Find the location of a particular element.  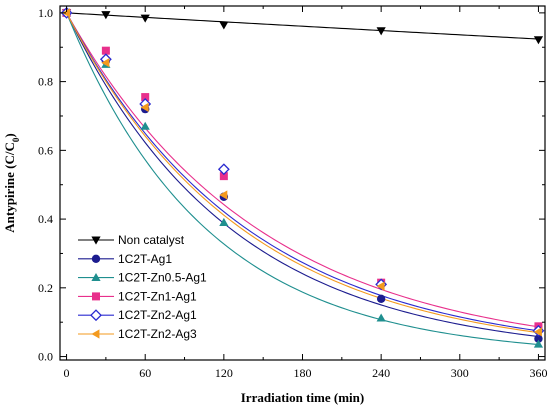

y-tick-label: 0.6 is located at coordinates (45, 150).